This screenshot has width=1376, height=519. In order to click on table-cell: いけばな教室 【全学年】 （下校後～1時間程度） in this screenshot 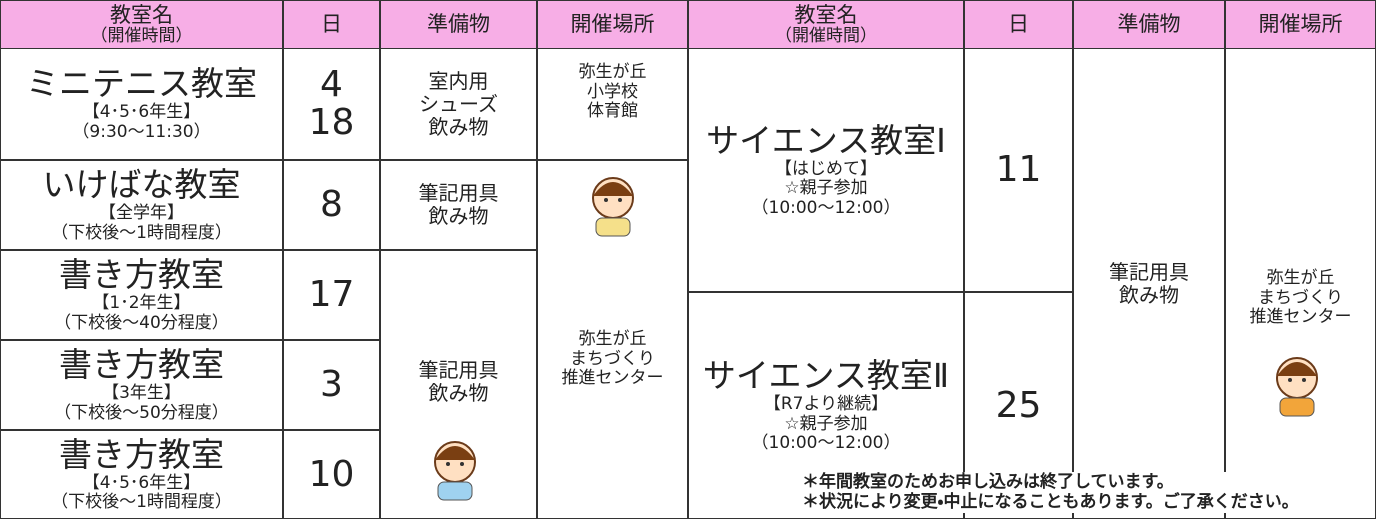, I will do `click(141, 205)`.